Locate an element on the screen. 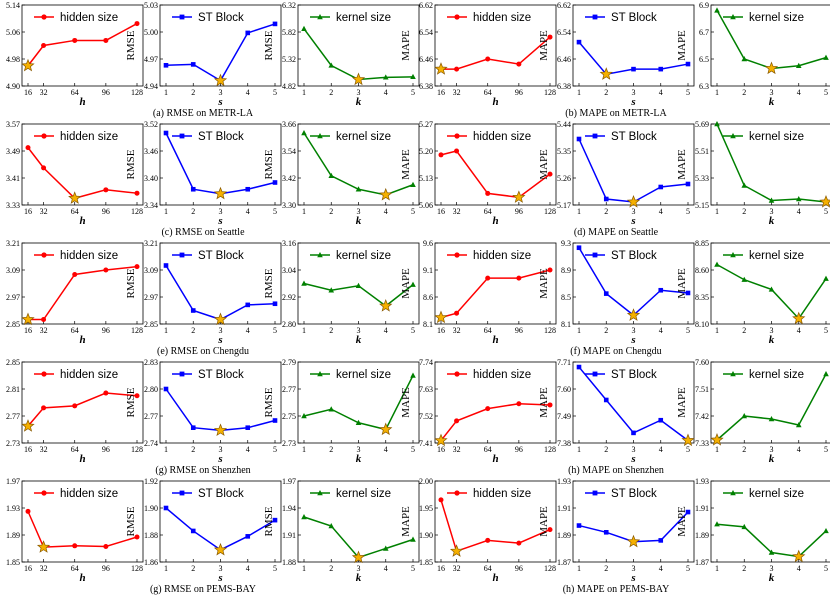  x-tick-label: 96 is located at coordinates (106, 330).